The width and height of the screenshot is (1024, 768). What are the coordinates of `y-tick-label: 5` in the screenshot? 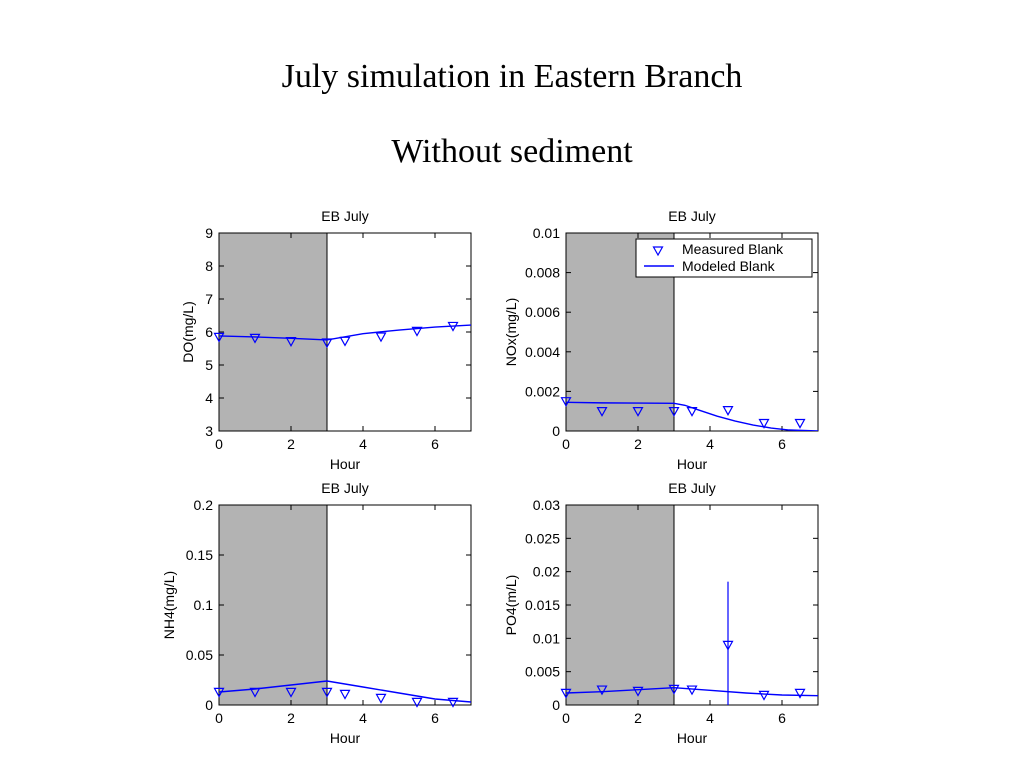 It's located at (209, 365).